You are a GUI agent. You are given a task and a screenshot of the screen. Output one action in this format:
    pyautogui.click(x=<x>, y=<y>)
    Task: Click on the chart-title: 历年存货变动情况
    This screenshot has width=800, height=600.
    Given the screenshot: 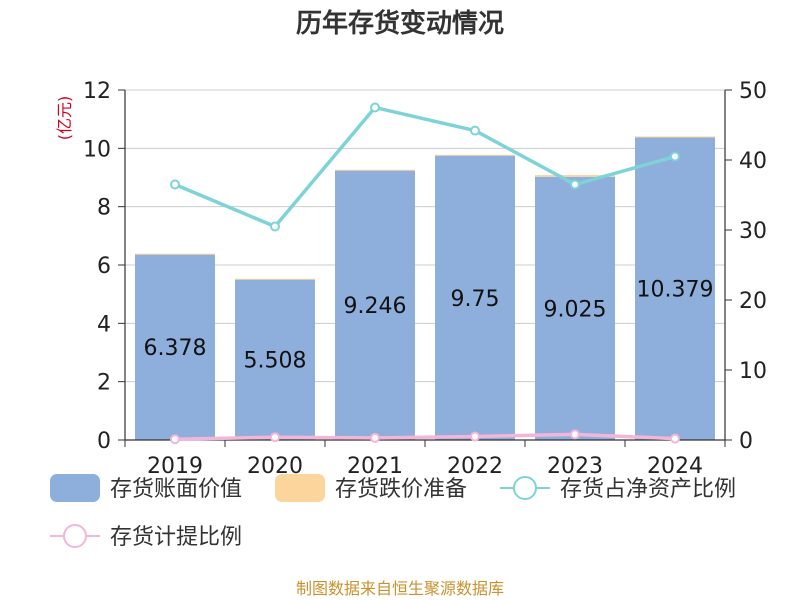 What is the action you would take?
    pyautogui.click(x=400, y=23)
    